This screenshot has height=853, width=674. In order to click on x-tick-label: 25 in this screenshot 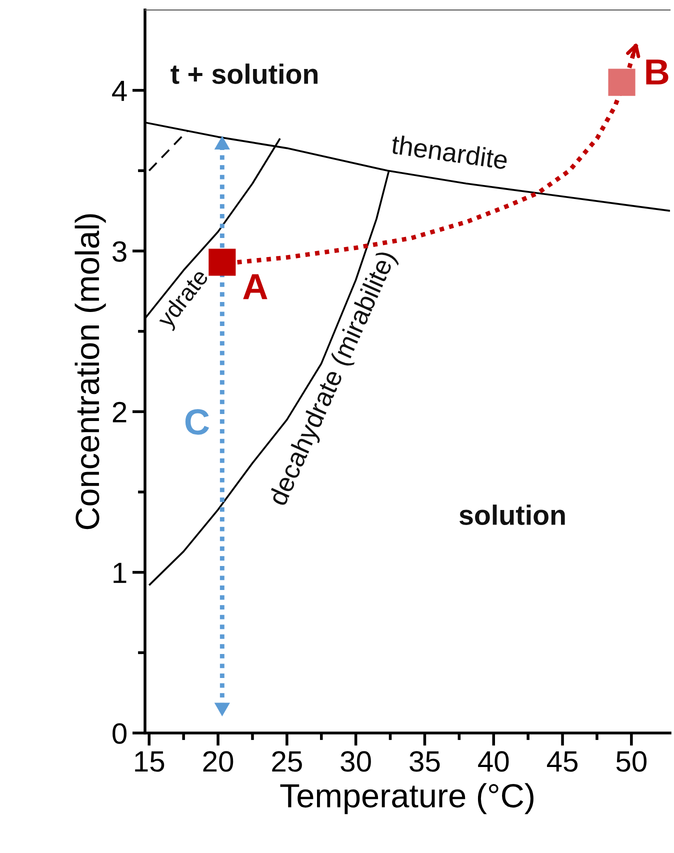, I will do `click(287, 761)`.